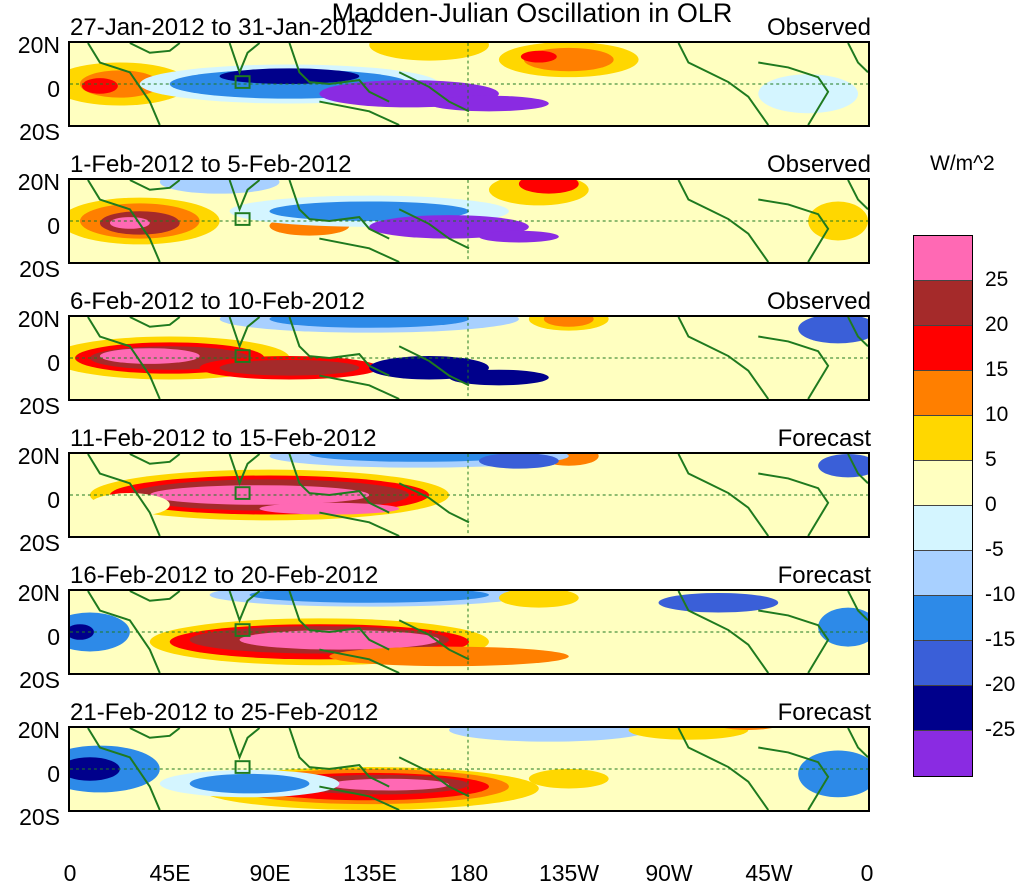 The image size is (1021, 887). I want to click on panel-date-range: 21-Feb-2012 to 25-Feb-2012, so click(224, 712).